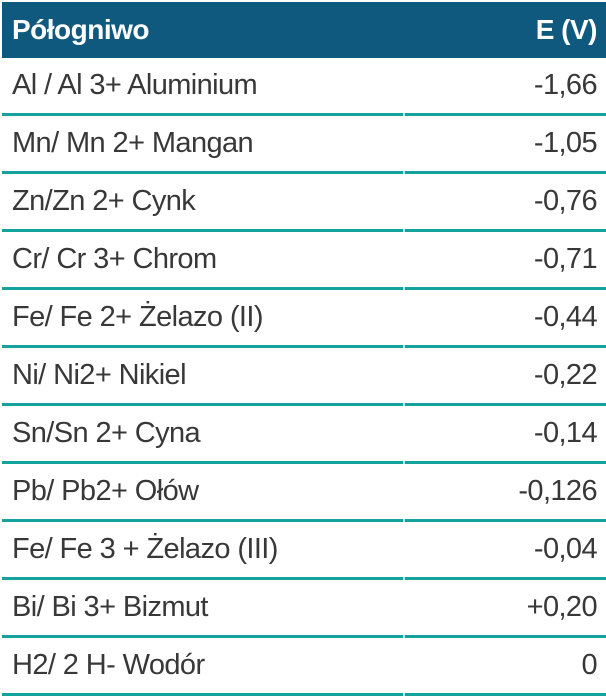 This screenshot has width=606, height=699. What do you see at coordinates (81, 29) in the screenshot?
I see `column-header-half-cell: Półogniwo` at bounding box center [81, 29].